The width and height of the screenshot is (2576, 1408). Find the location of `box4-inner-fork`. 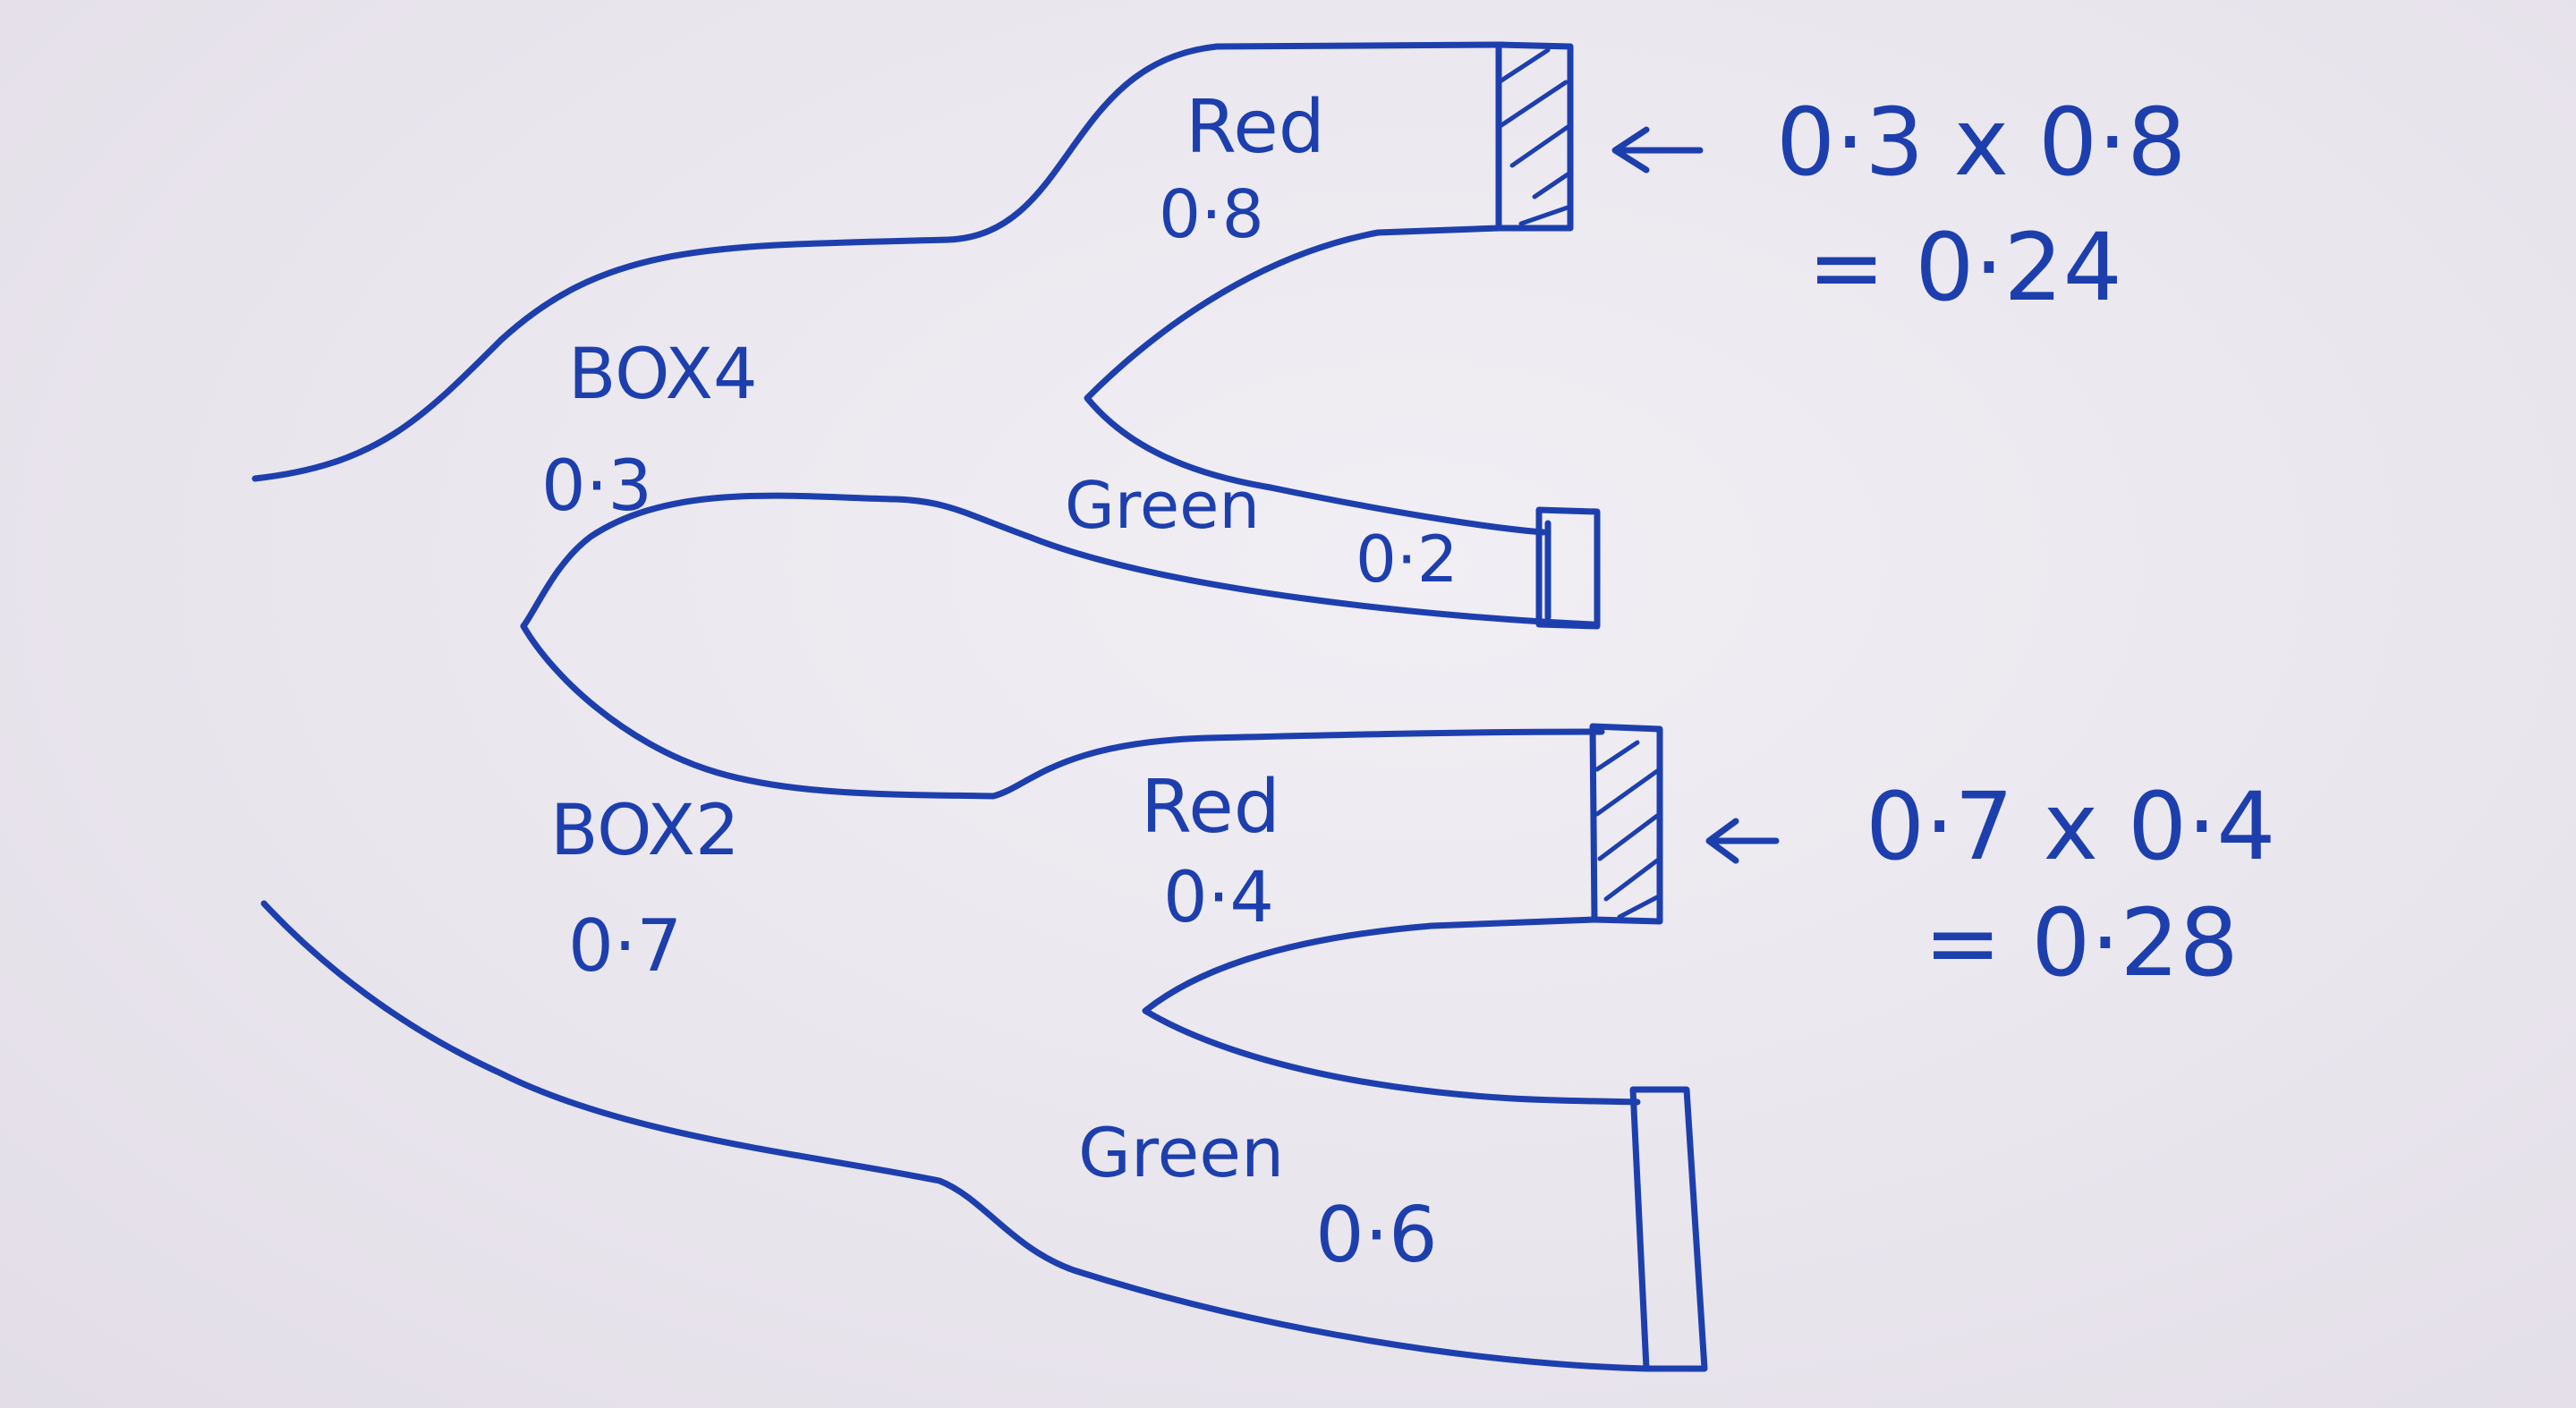

box4-inner-fork is located at coordinates (1315, 380).